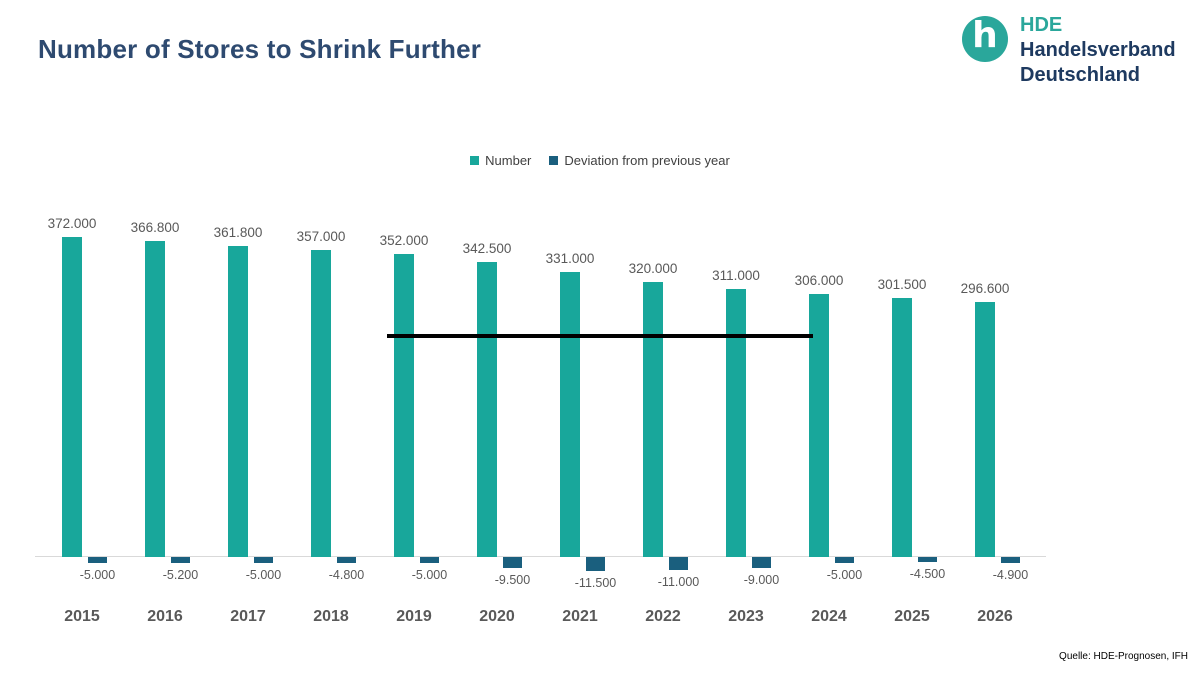 The image size is (1200, 675). I want to click on number-value-label: 331.000, so click(570, 259).